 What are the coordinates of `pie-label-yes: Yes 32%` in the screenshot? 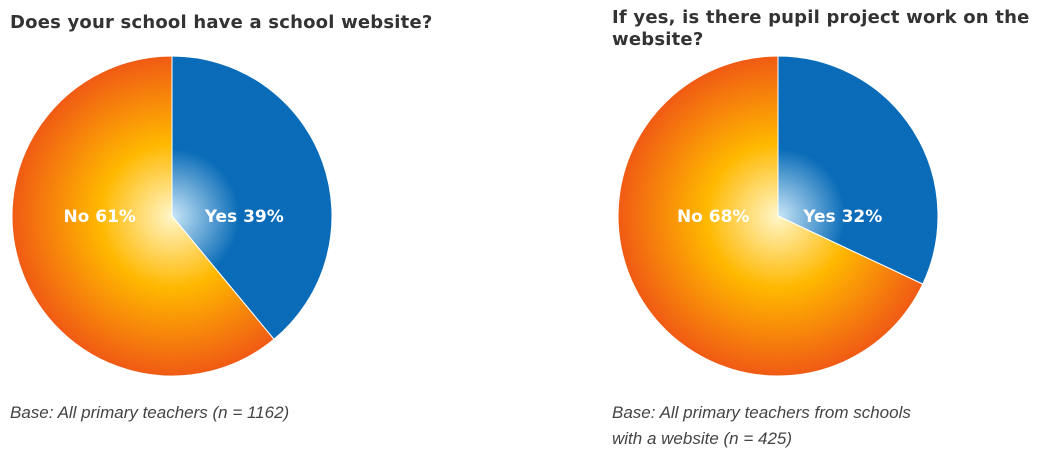 It's located at (842, 217).